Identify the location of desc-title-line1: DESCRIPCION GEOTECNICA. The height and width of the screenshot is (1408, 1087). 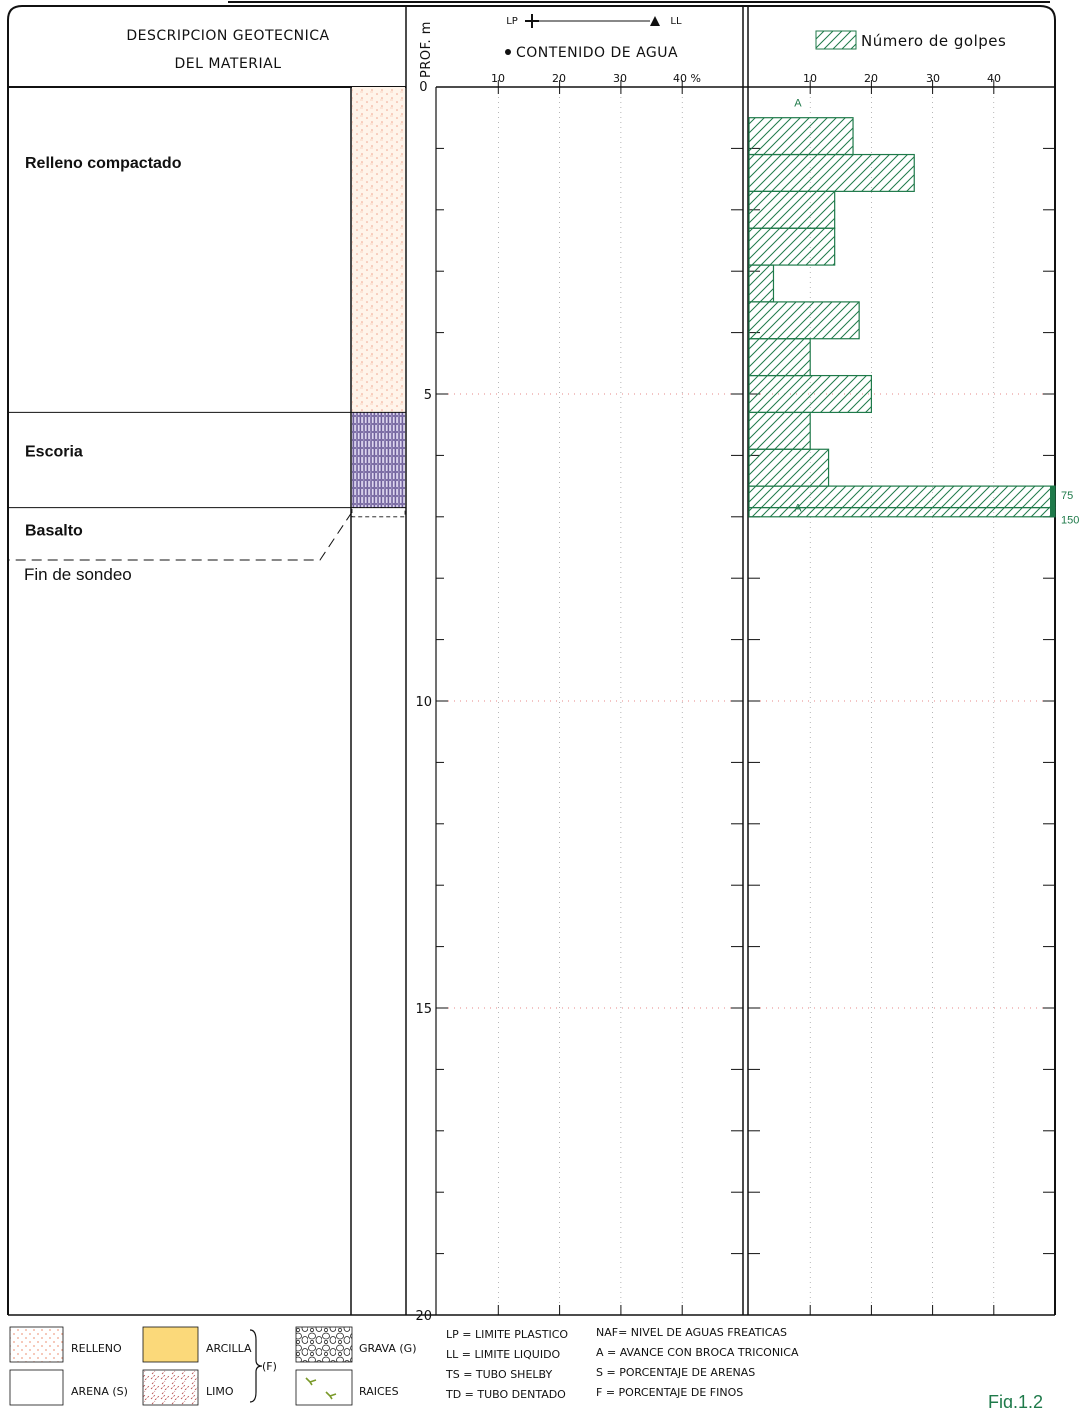
(227, 36).